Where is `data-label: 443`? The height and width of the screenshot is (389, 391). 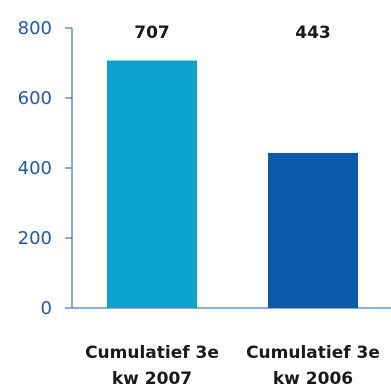
data-label: 443 is located at coordinates (313, 33).